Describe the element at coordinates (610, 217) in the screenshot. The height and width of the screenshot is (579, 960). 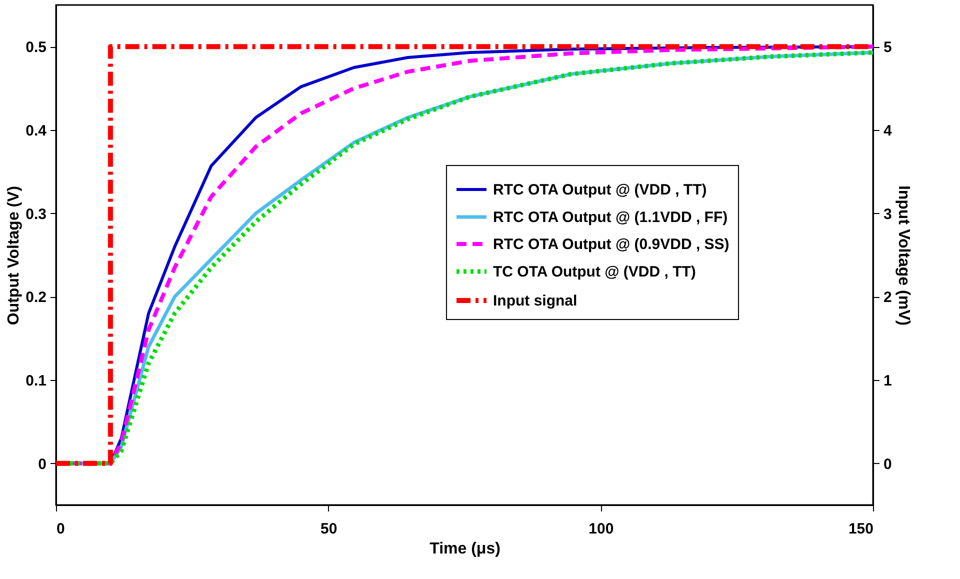
I see `legend-label: RTC OTA Output @ (1.1VDD , FF)` at that location.